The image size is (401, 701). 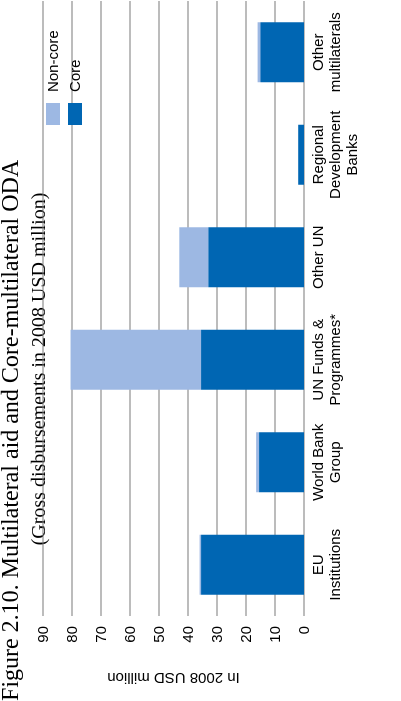 What do you see at coordinates (318, 52) in the screenshot?
I see `category-label: Other` at bounding box center [318, 52].